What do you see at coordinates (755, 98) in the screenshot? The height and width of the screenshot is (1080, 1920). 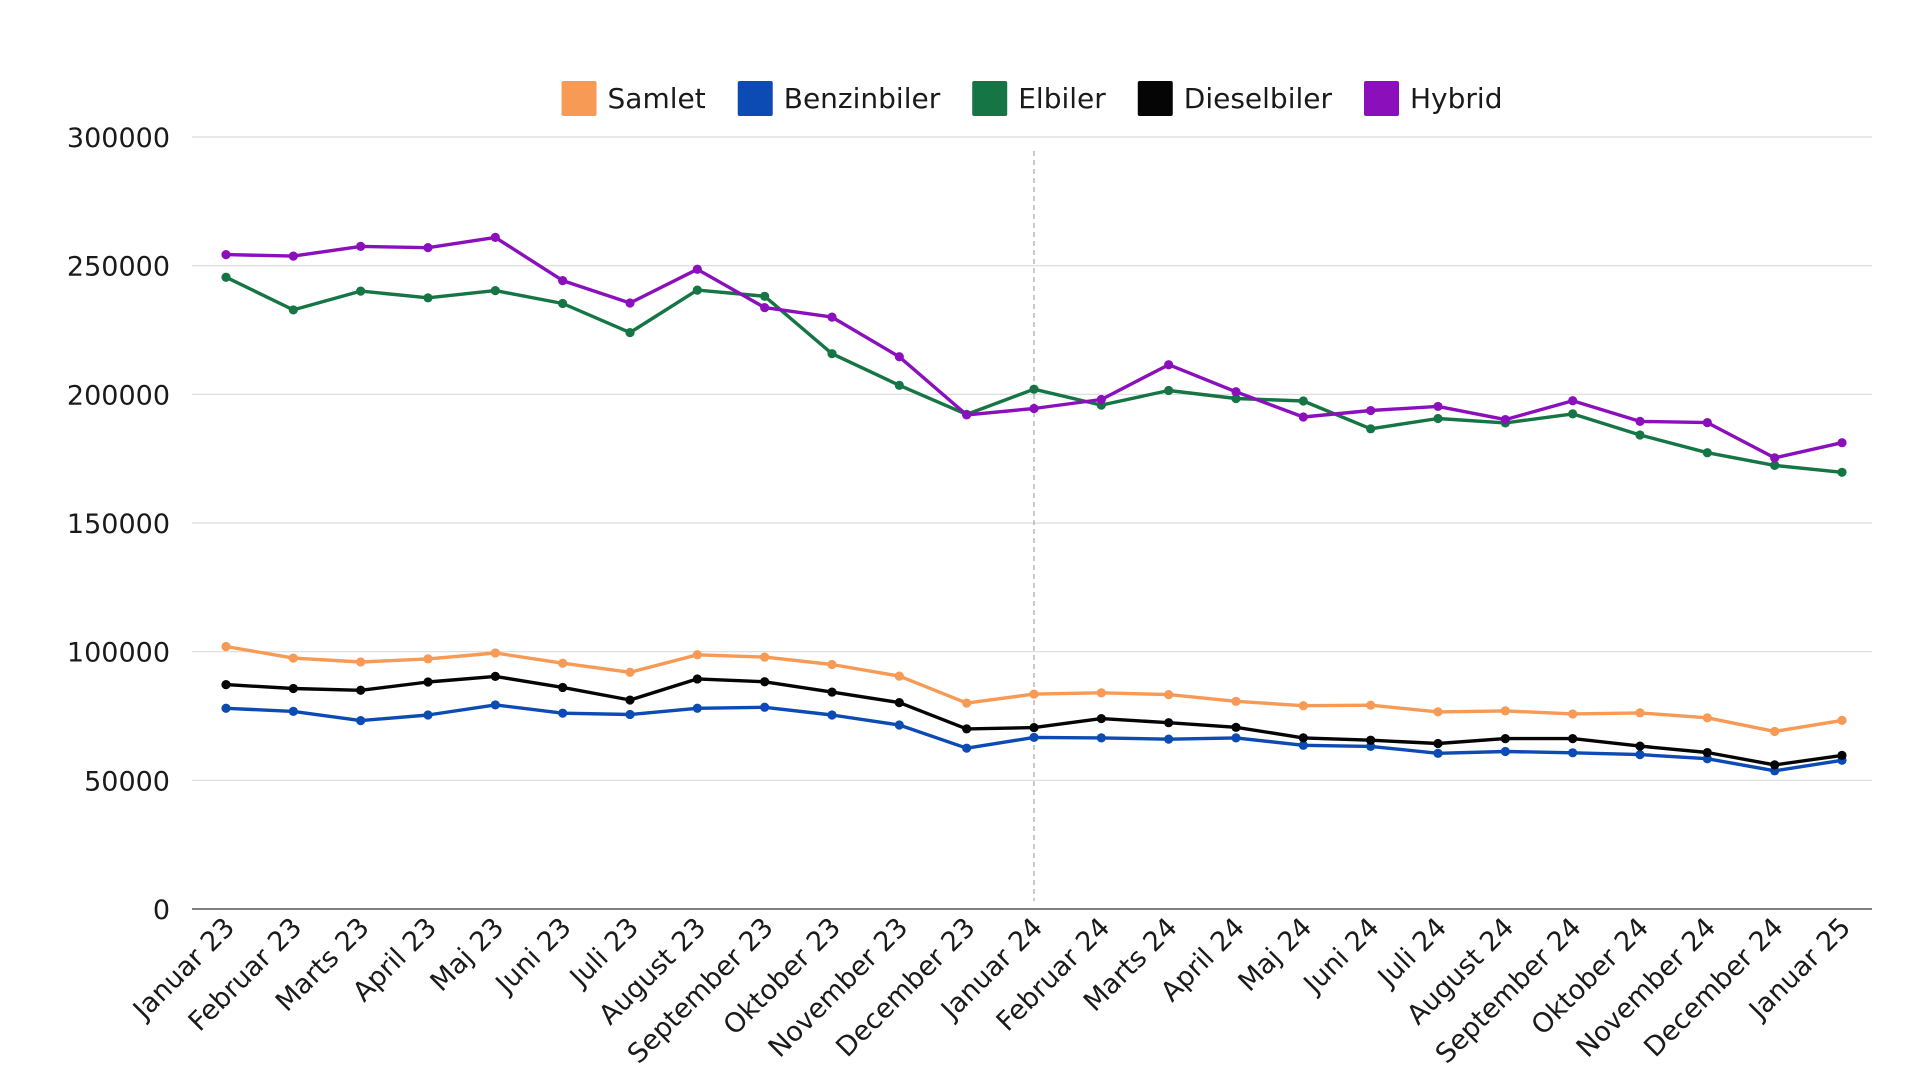 I see `legend-swatch-benzinbiler` at bounding box center [755, 98].